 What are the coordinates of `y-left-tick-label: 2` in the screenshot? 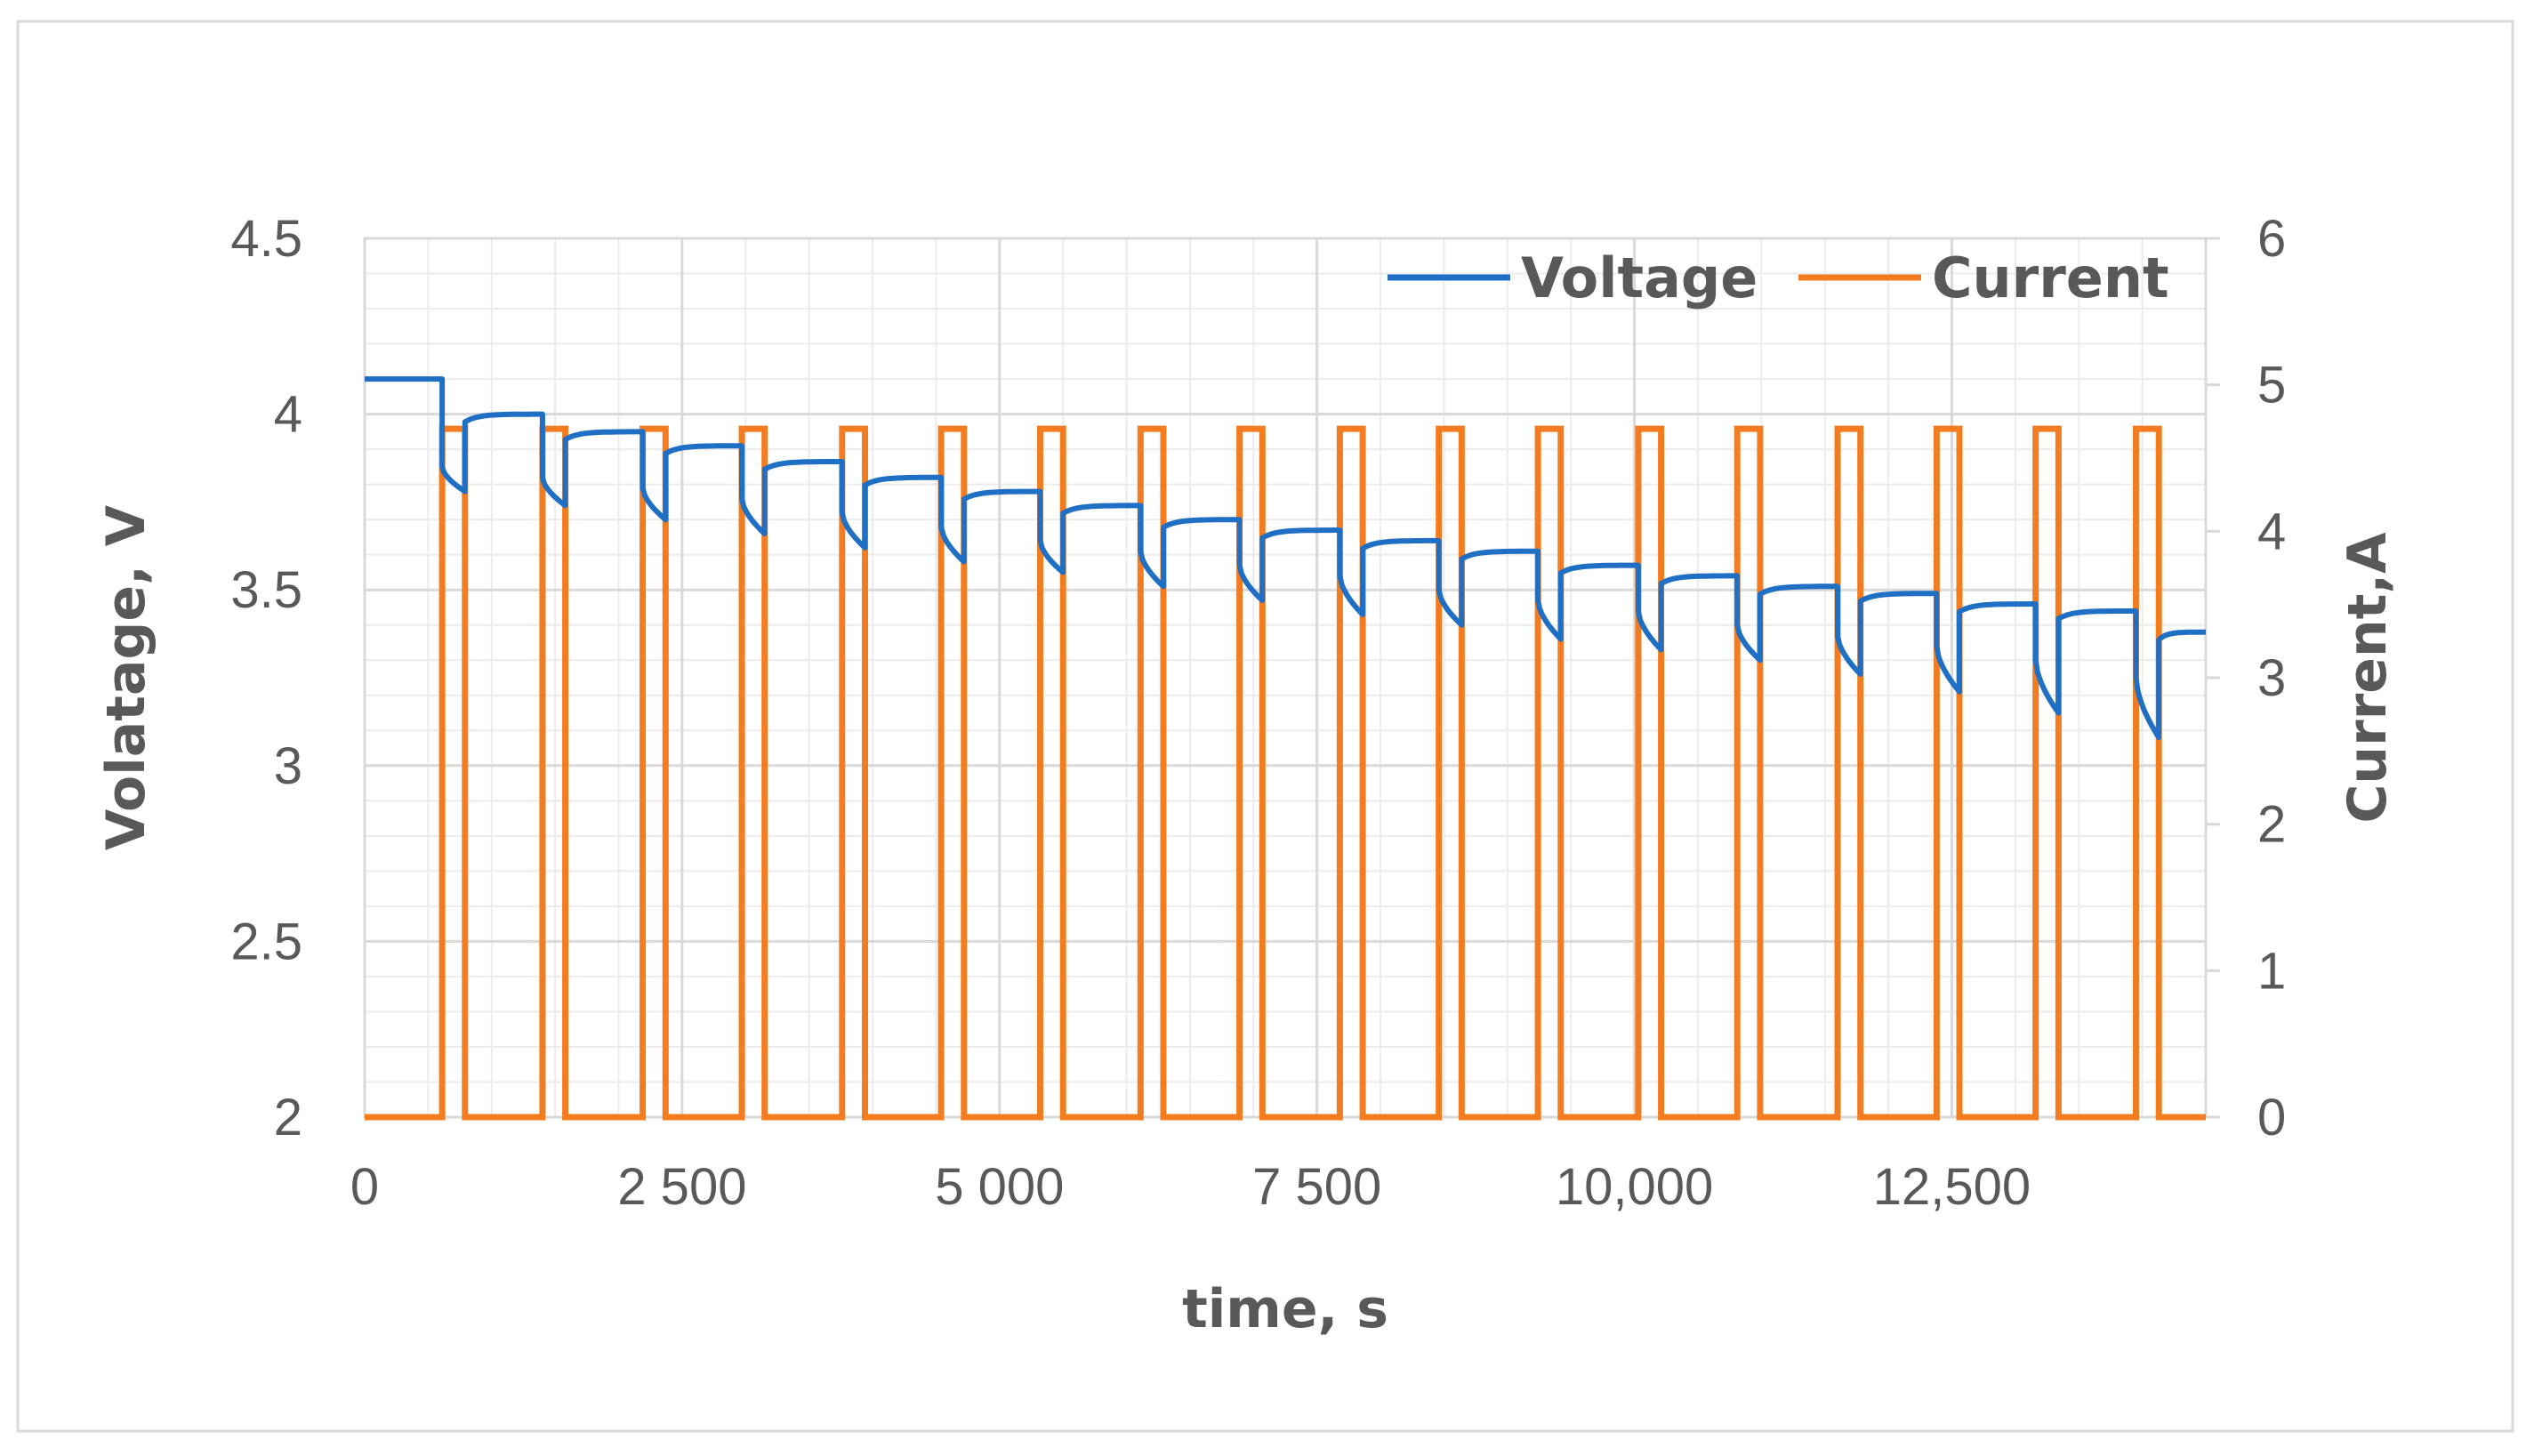 It's located at (288, 1117).